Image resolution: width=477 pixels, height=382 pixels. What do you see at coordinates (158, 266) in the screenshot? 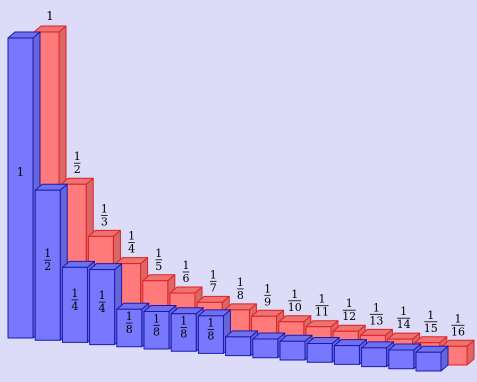
I see `red-bar-label-denominator: 5` at bounding box center [158, 266].